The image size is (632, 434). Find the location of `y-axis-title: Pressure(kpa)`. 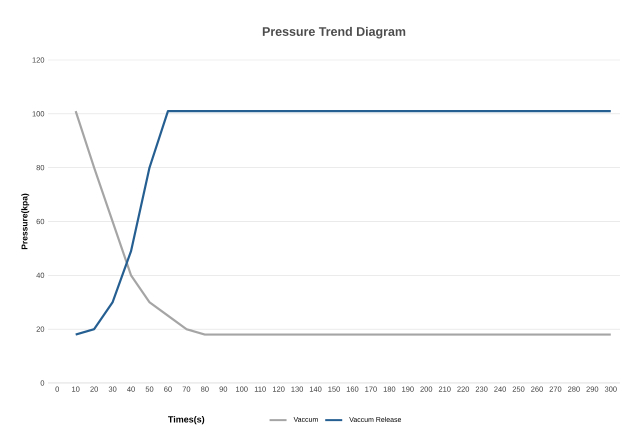

y-axis-title: Pressure(kpa) is located at coordinates (25, 222).